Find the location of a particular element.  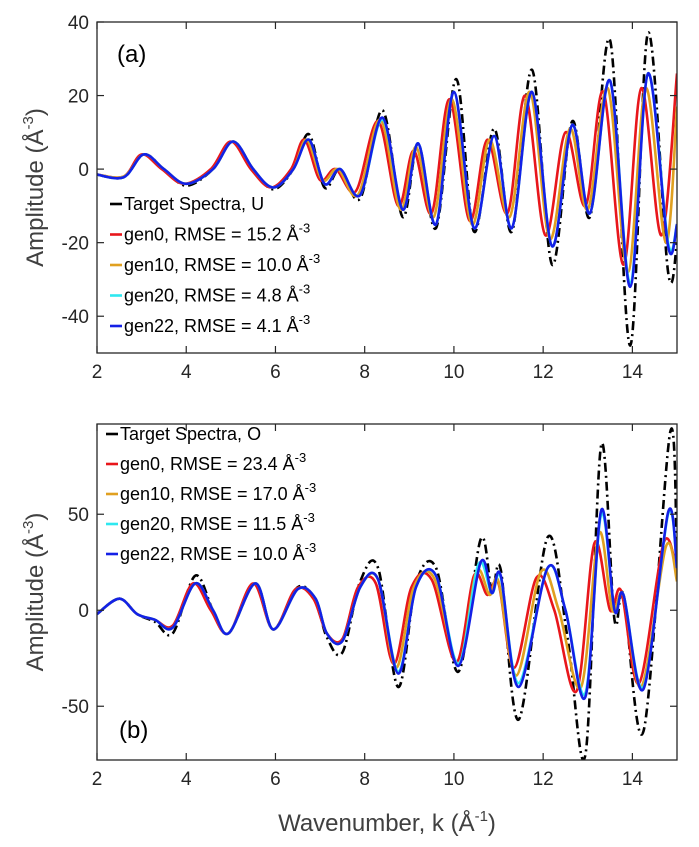

legend-entry-gen0: gen0, RMSE = 23.4 Å-3 is located at coordinates (213, 462).